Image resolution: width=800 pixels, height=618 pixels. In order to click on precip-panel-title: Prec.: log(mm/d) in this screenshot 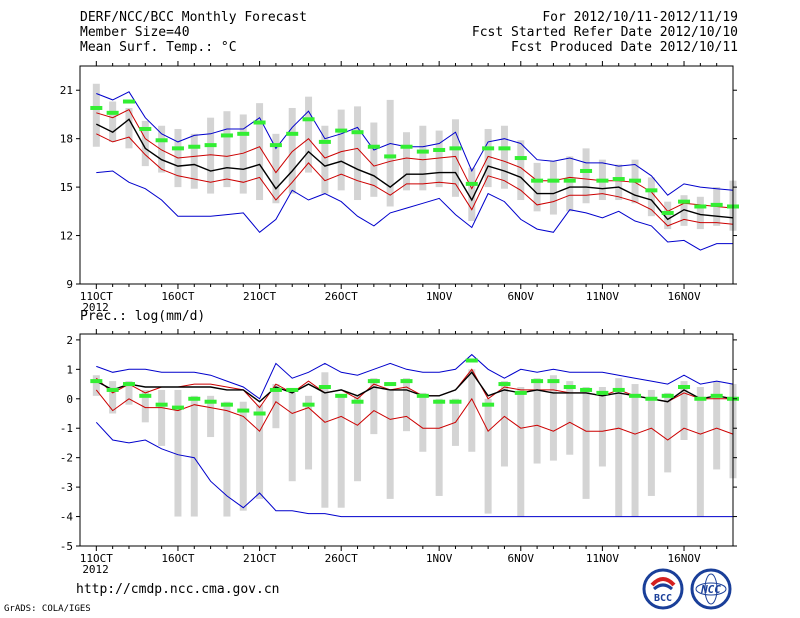, I will do `click(142, 316)`.